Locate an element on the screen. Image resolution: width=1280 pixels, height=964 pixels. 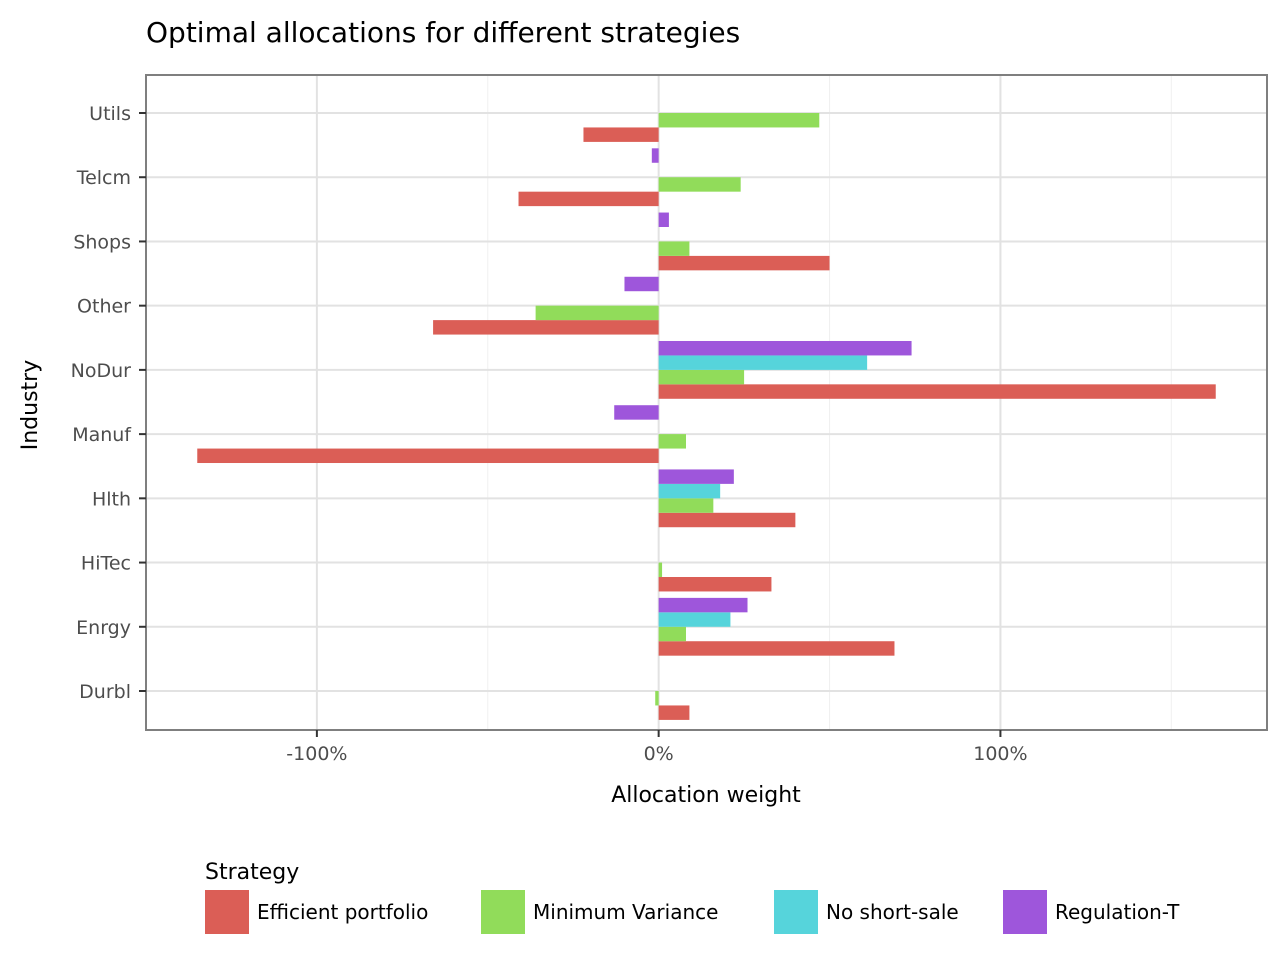
x-tick-label: -100% is located at coordinates (316, 754).